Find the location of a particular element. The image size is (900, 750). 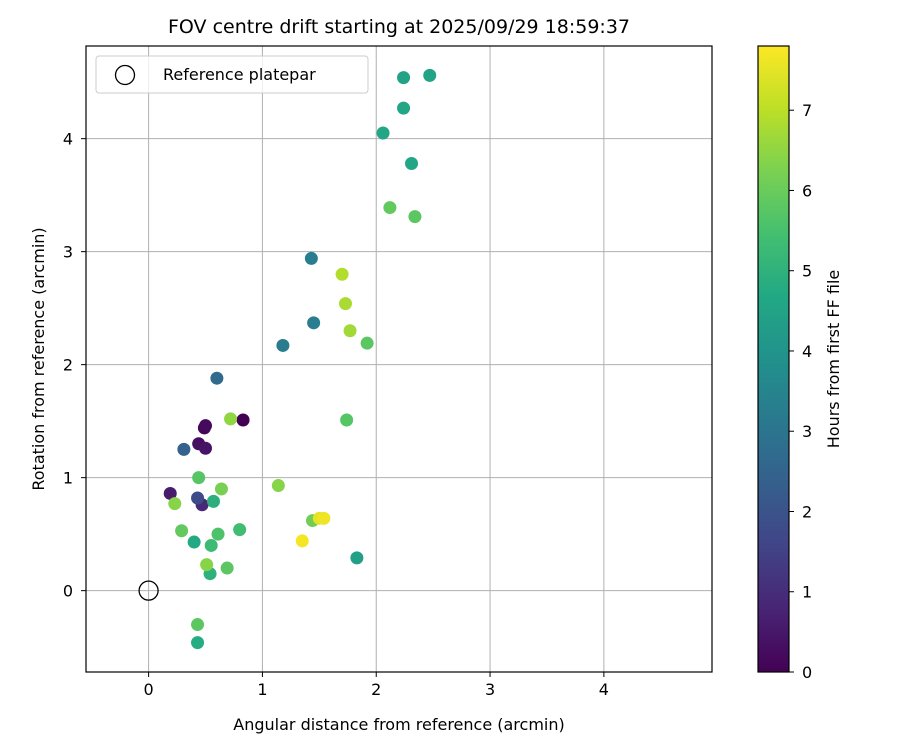

y-tick-label-2: 2 is located at coordinates (68, 365).